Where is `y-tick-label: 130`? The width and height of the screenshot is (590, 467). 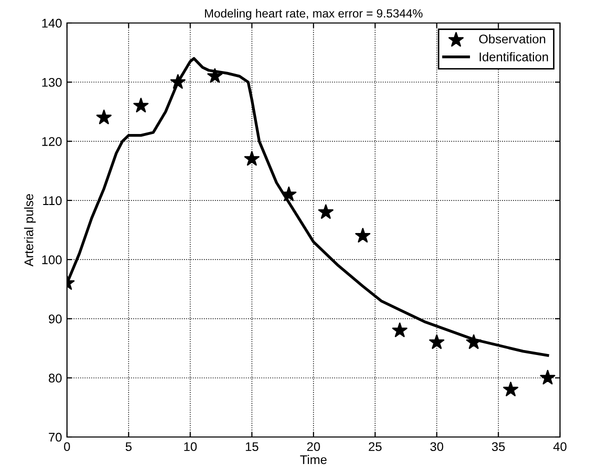
y-tick-label: 130 is located at coordinates (52, 82).